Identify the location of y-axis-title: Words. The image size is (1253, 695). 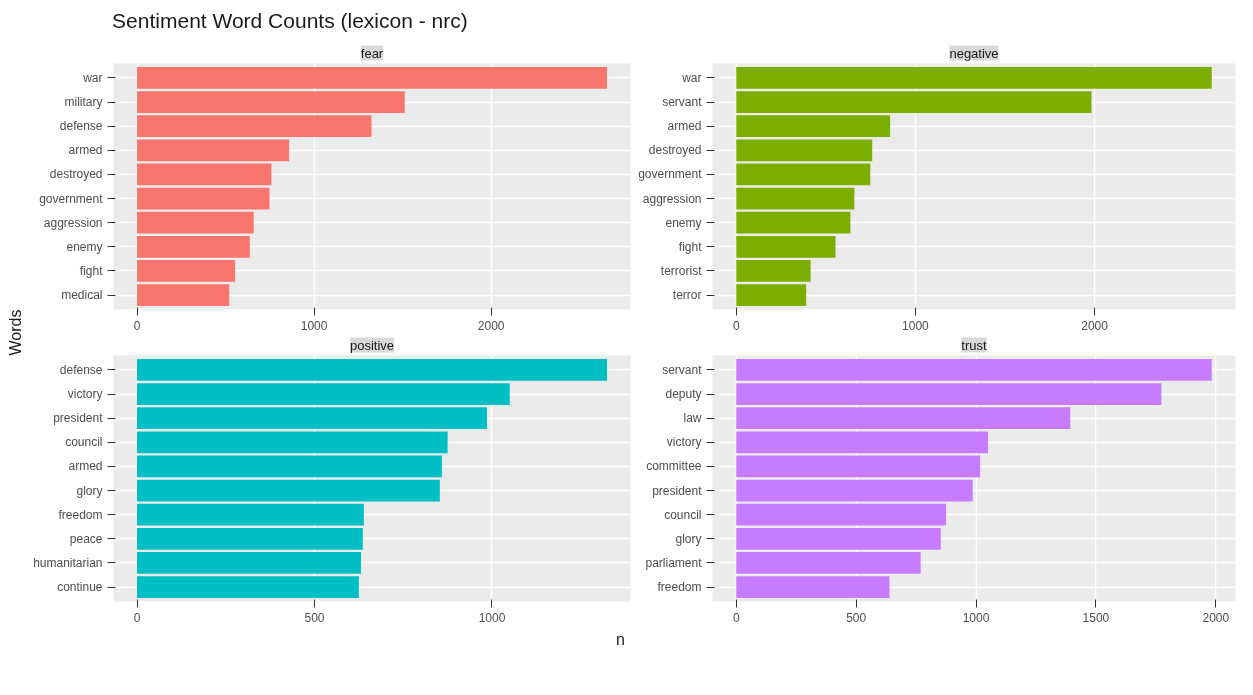
(15, 332).